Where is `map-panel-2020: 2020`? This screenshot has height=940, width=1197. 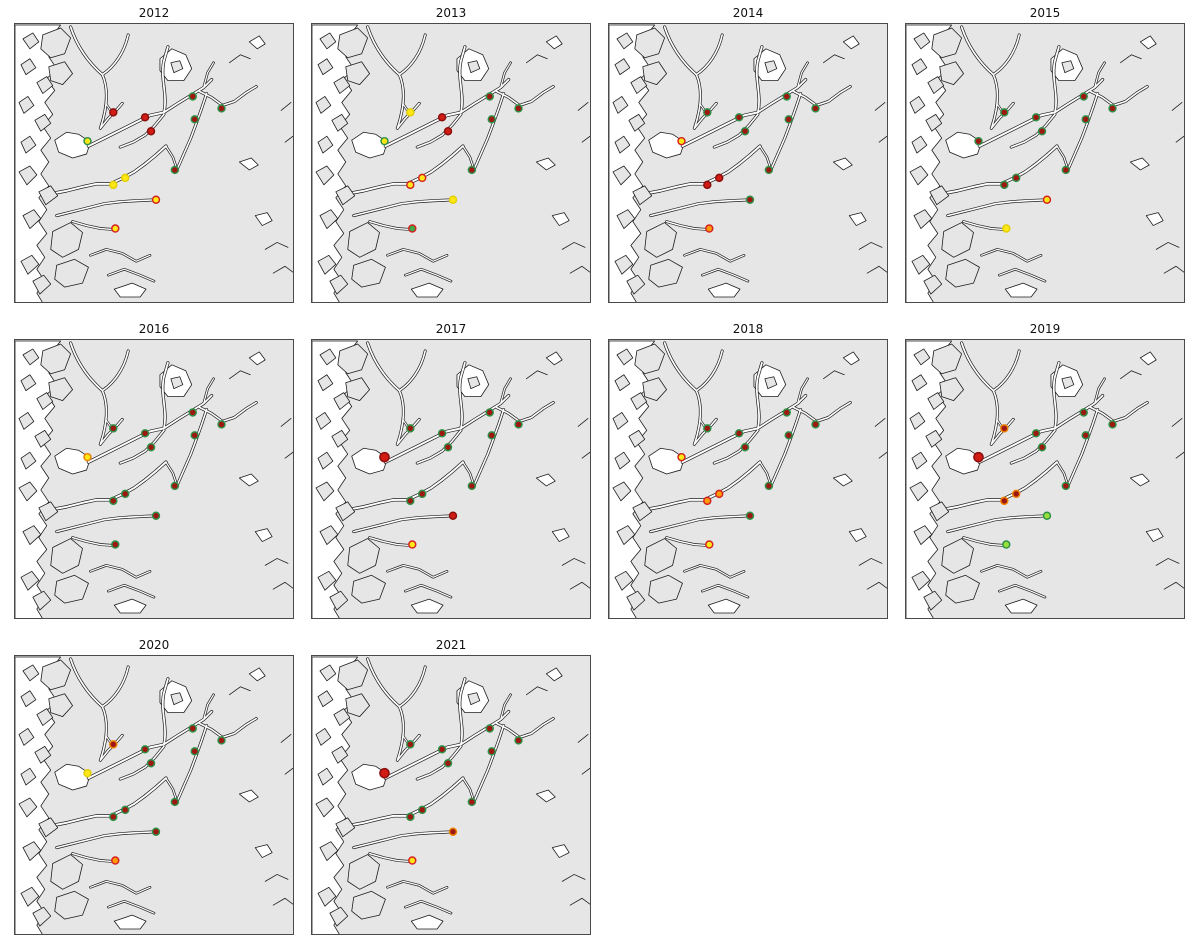 map-panel-2020: 2020 is located at coordinates (154, 789).